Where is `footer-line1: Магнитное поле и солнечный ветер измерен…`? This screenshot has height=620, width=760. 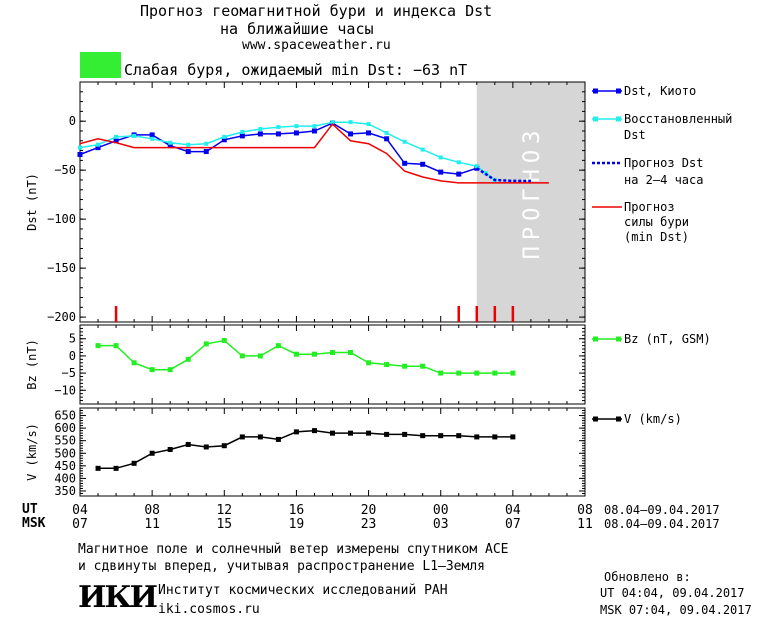 footer-line1: Магнитное поле и солнечный ветер измерен… is located at coordinates (293, 549).